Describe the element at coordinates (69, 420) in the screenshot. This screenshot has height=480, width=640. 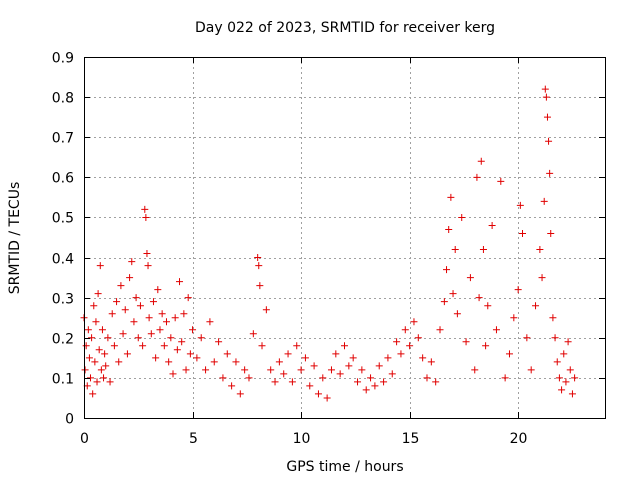
I see `y-tick-label: 0` at that location.